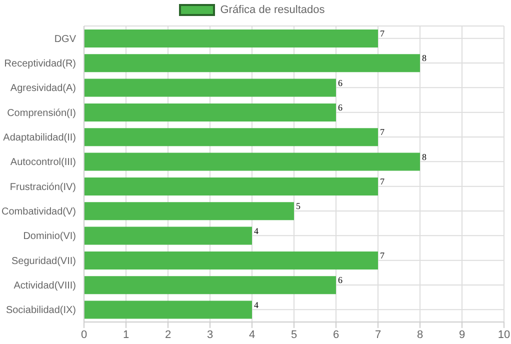 The width and height of the screenshot is (511, 344). Describe the element at coordinates (39, 212) in the screenshot. I see `y-tick-label: Combatividad(V)` at that location.